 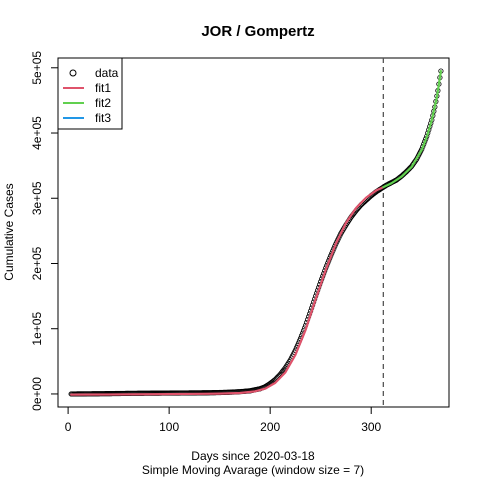 I want to click on legend-label-data: data, so click(x=107, y=73).